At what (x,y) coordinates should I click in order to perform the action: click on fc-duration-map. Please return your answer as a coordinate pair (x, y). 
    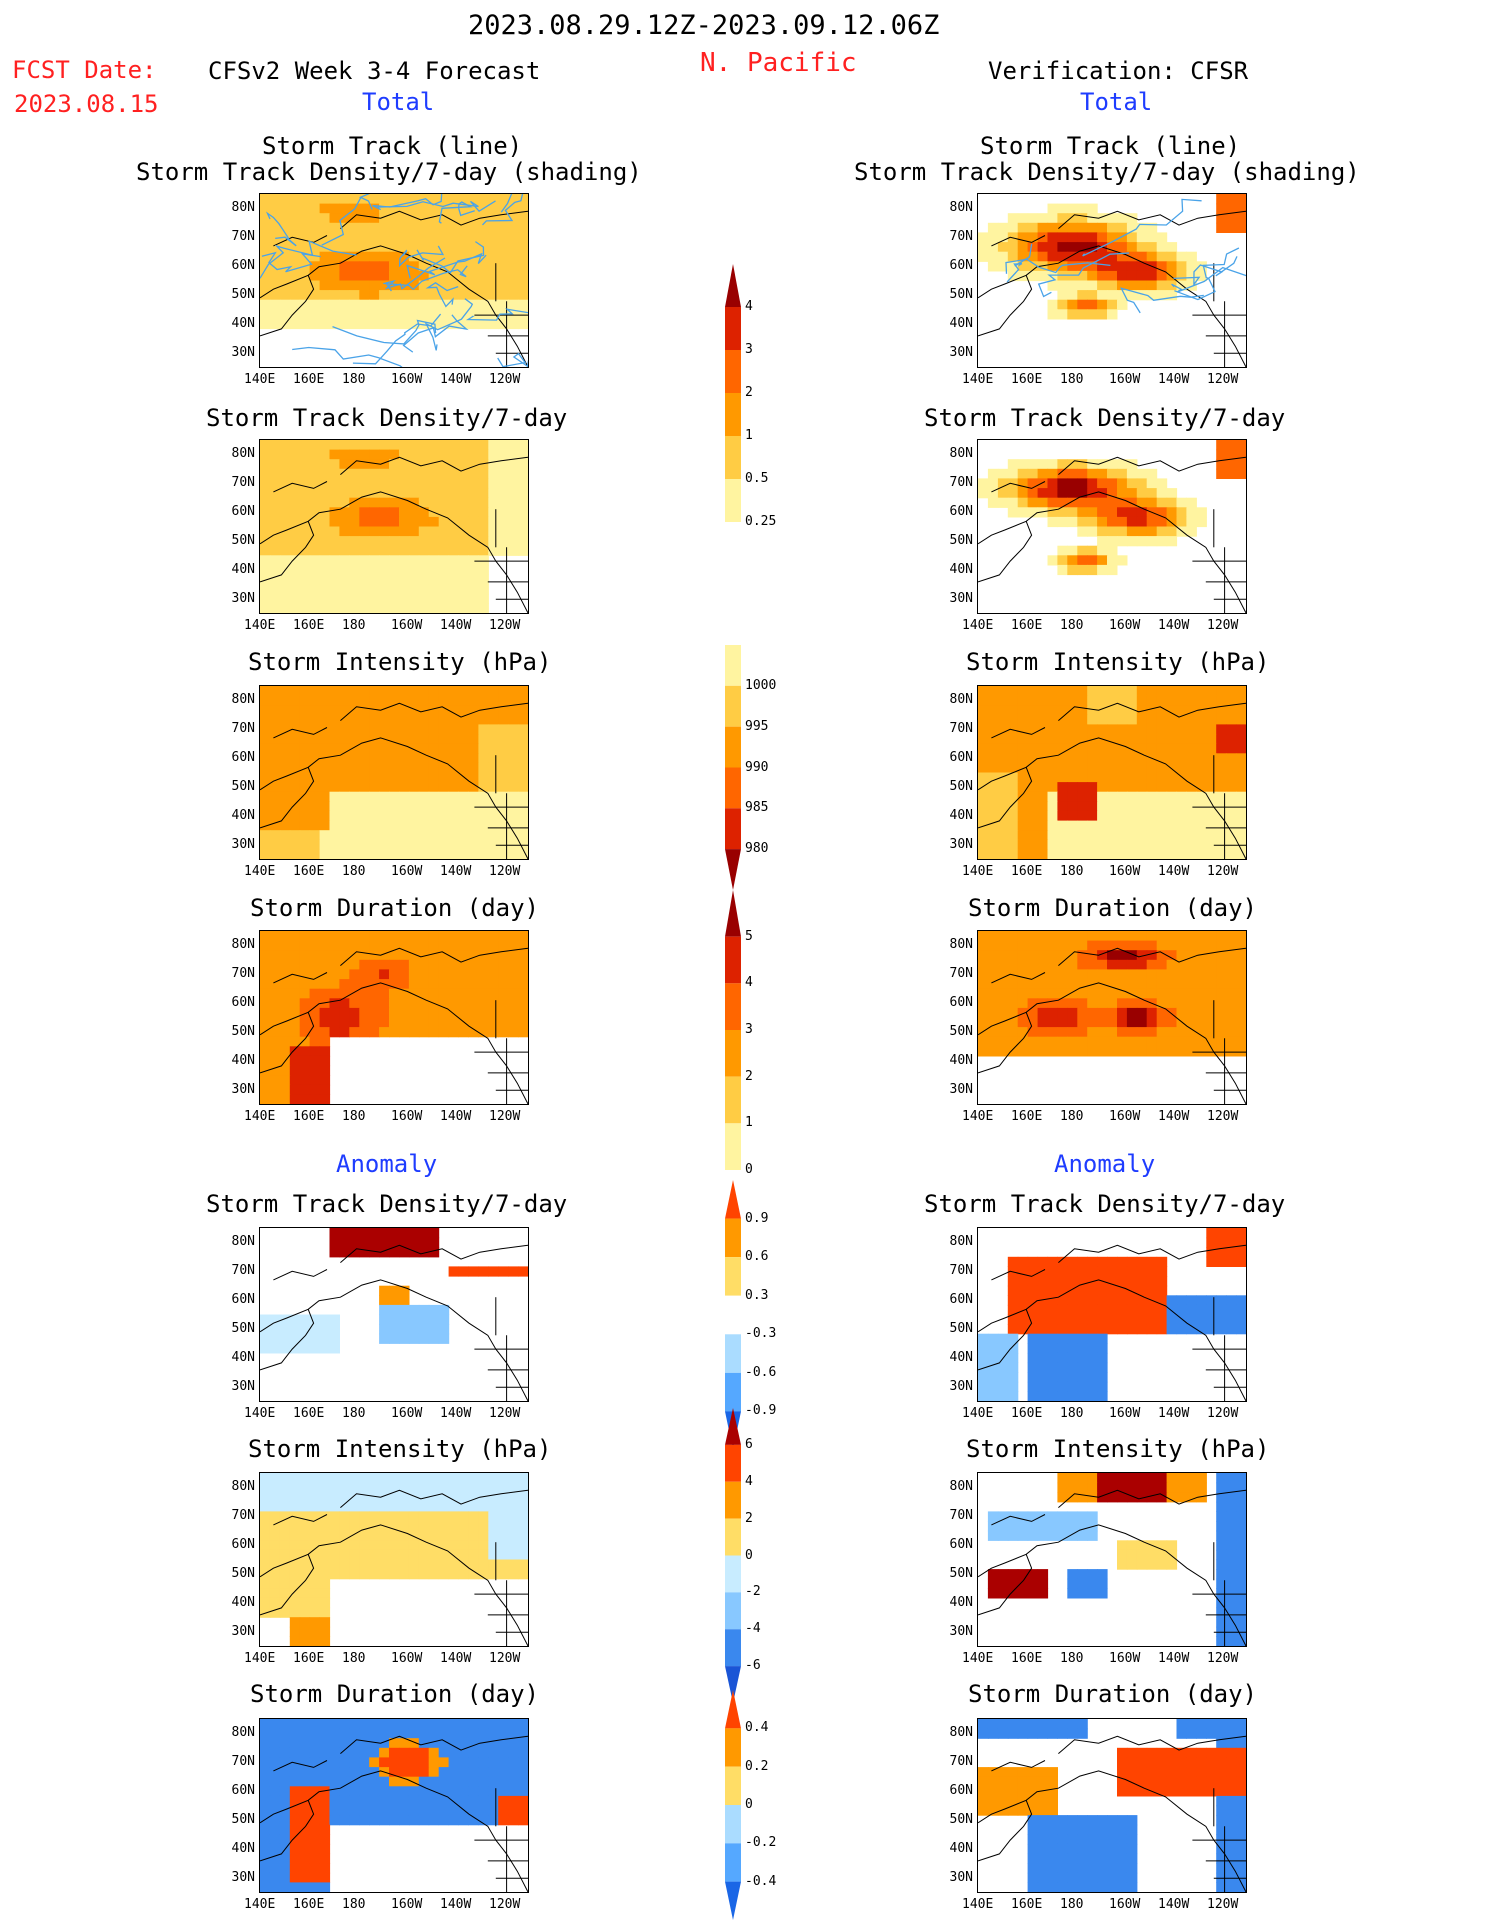
    Looking at the image, I should click on (394, 1017).